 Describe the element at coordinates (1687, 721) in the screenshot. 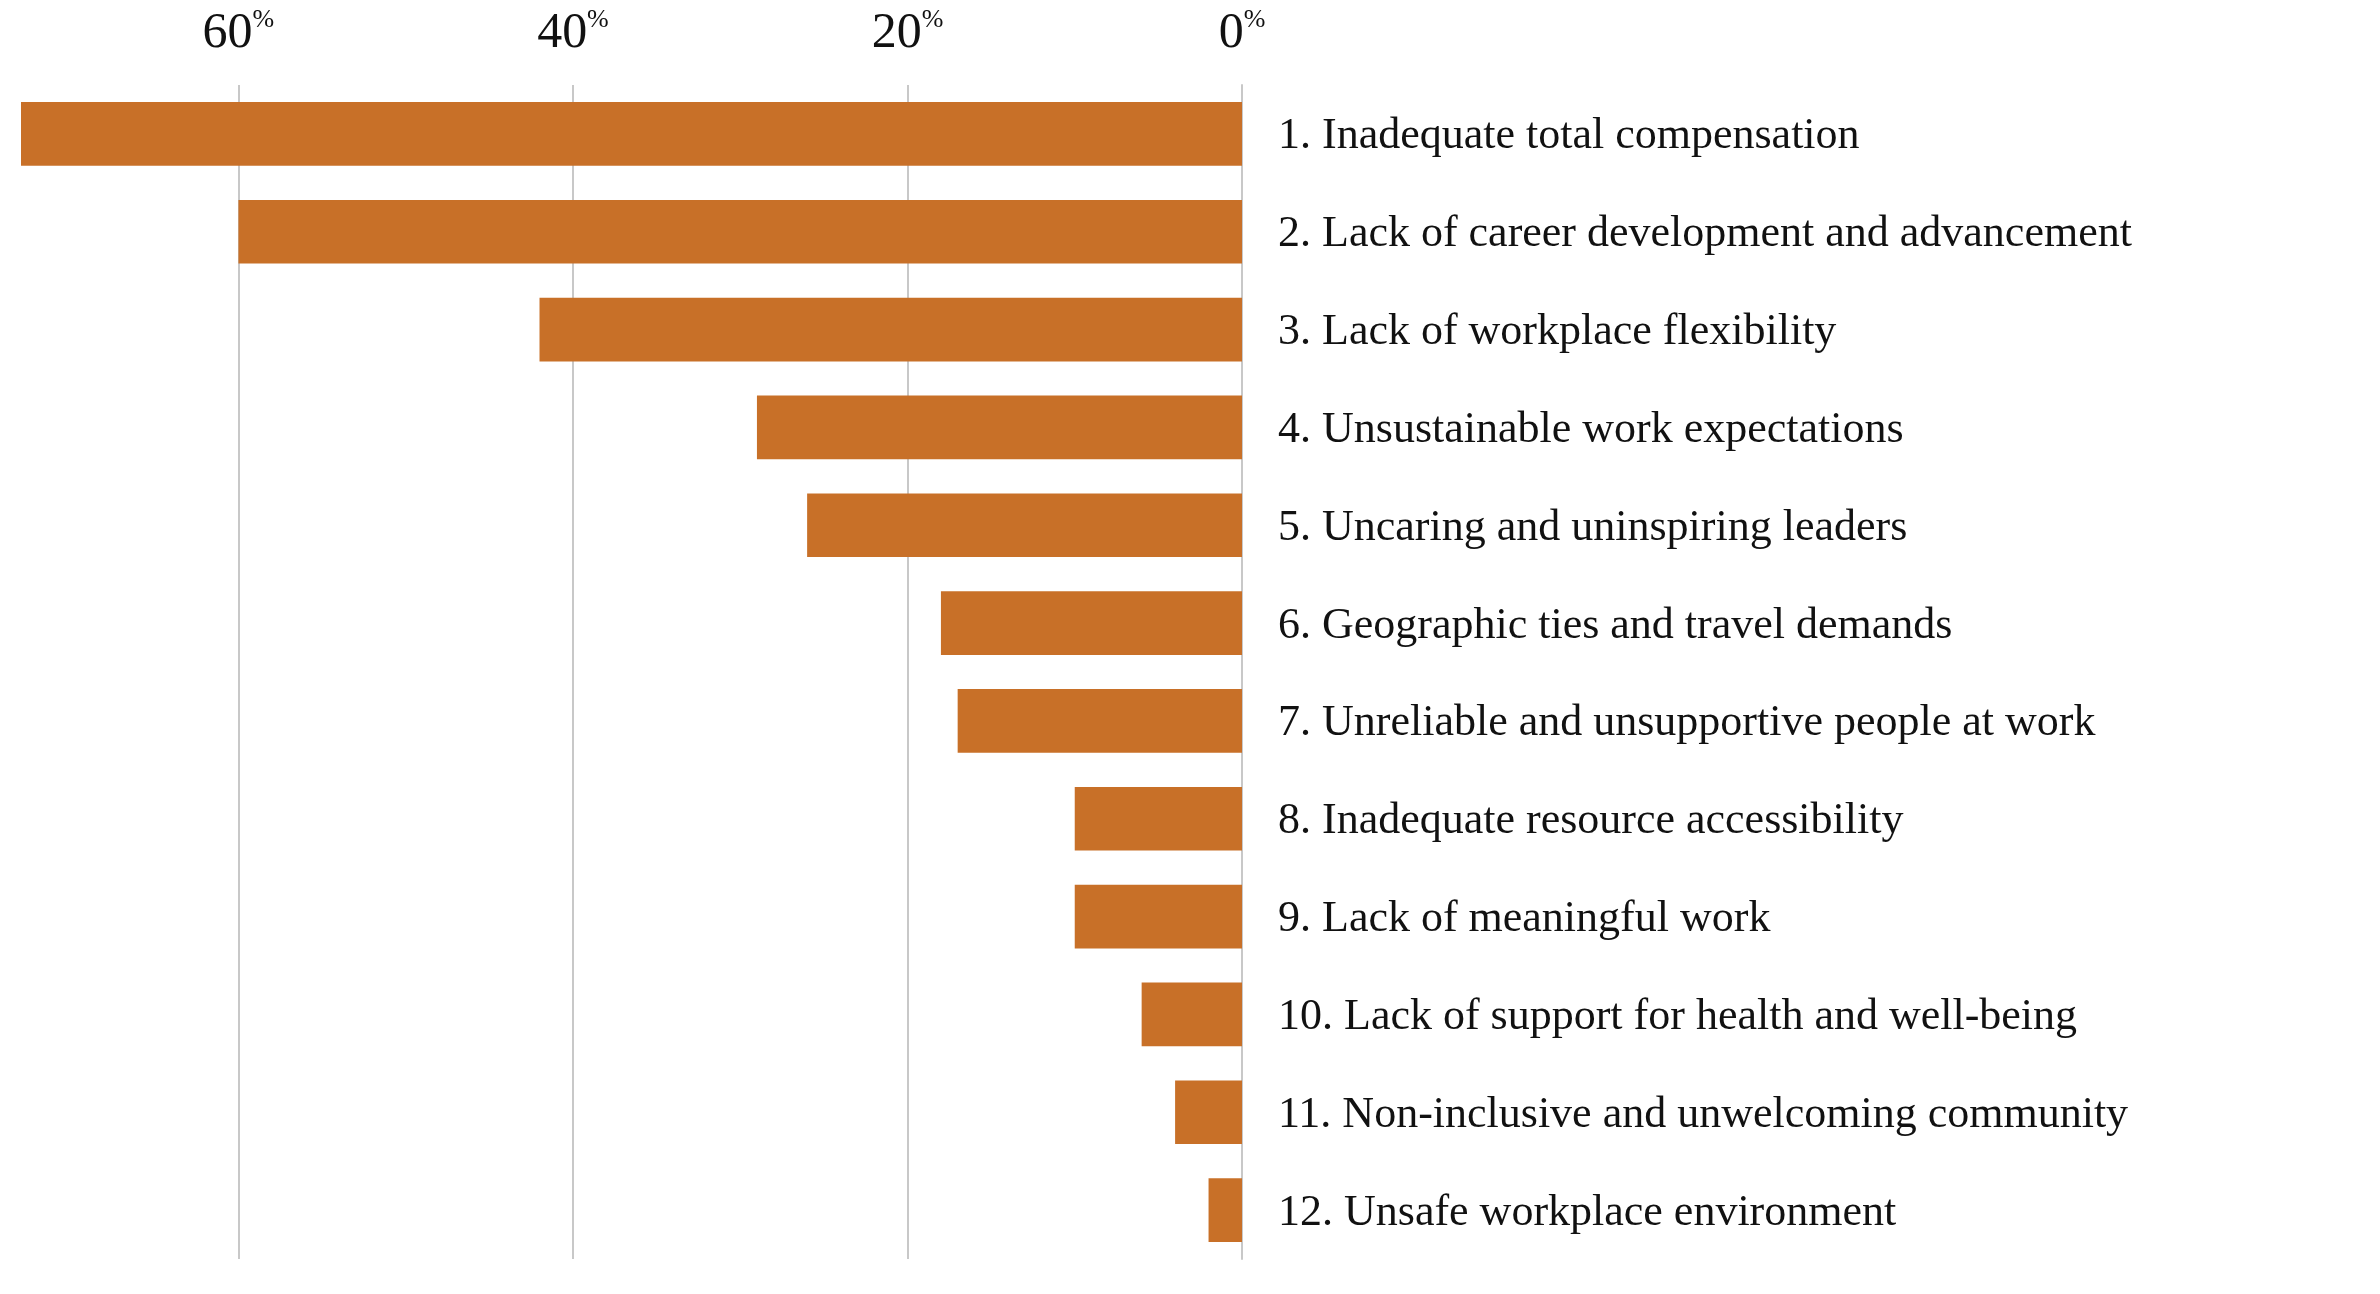

I see `y-tick-label: 7. Unreliable and unsupportive people at work` at that location.